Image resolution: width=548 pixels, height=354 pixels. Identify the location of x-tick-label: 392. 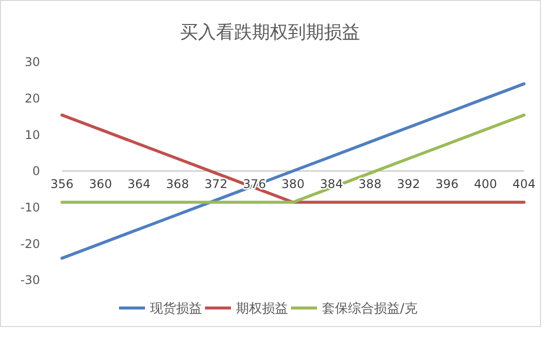
(408, 184).